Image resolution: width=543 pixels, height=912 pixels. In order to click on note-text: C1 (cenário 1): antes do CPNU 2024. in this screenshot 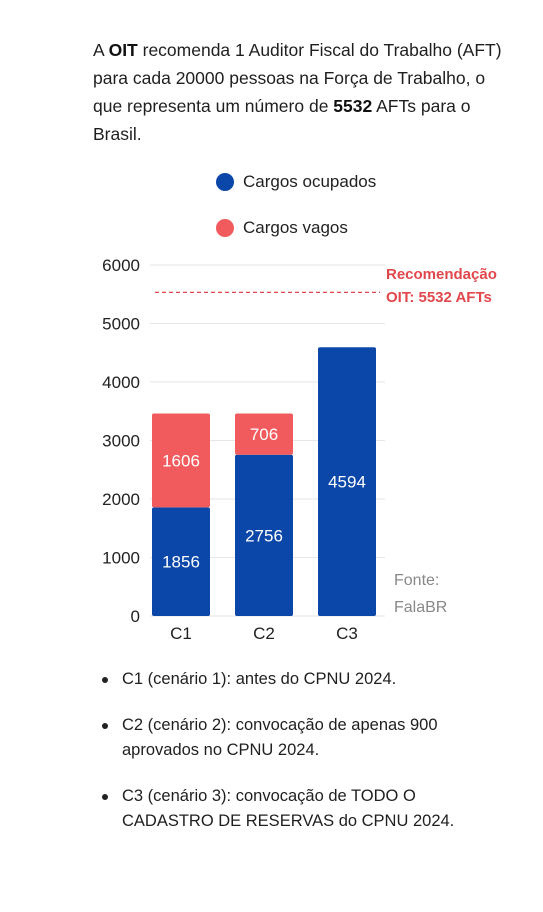, I will do `click(259, 679)`.